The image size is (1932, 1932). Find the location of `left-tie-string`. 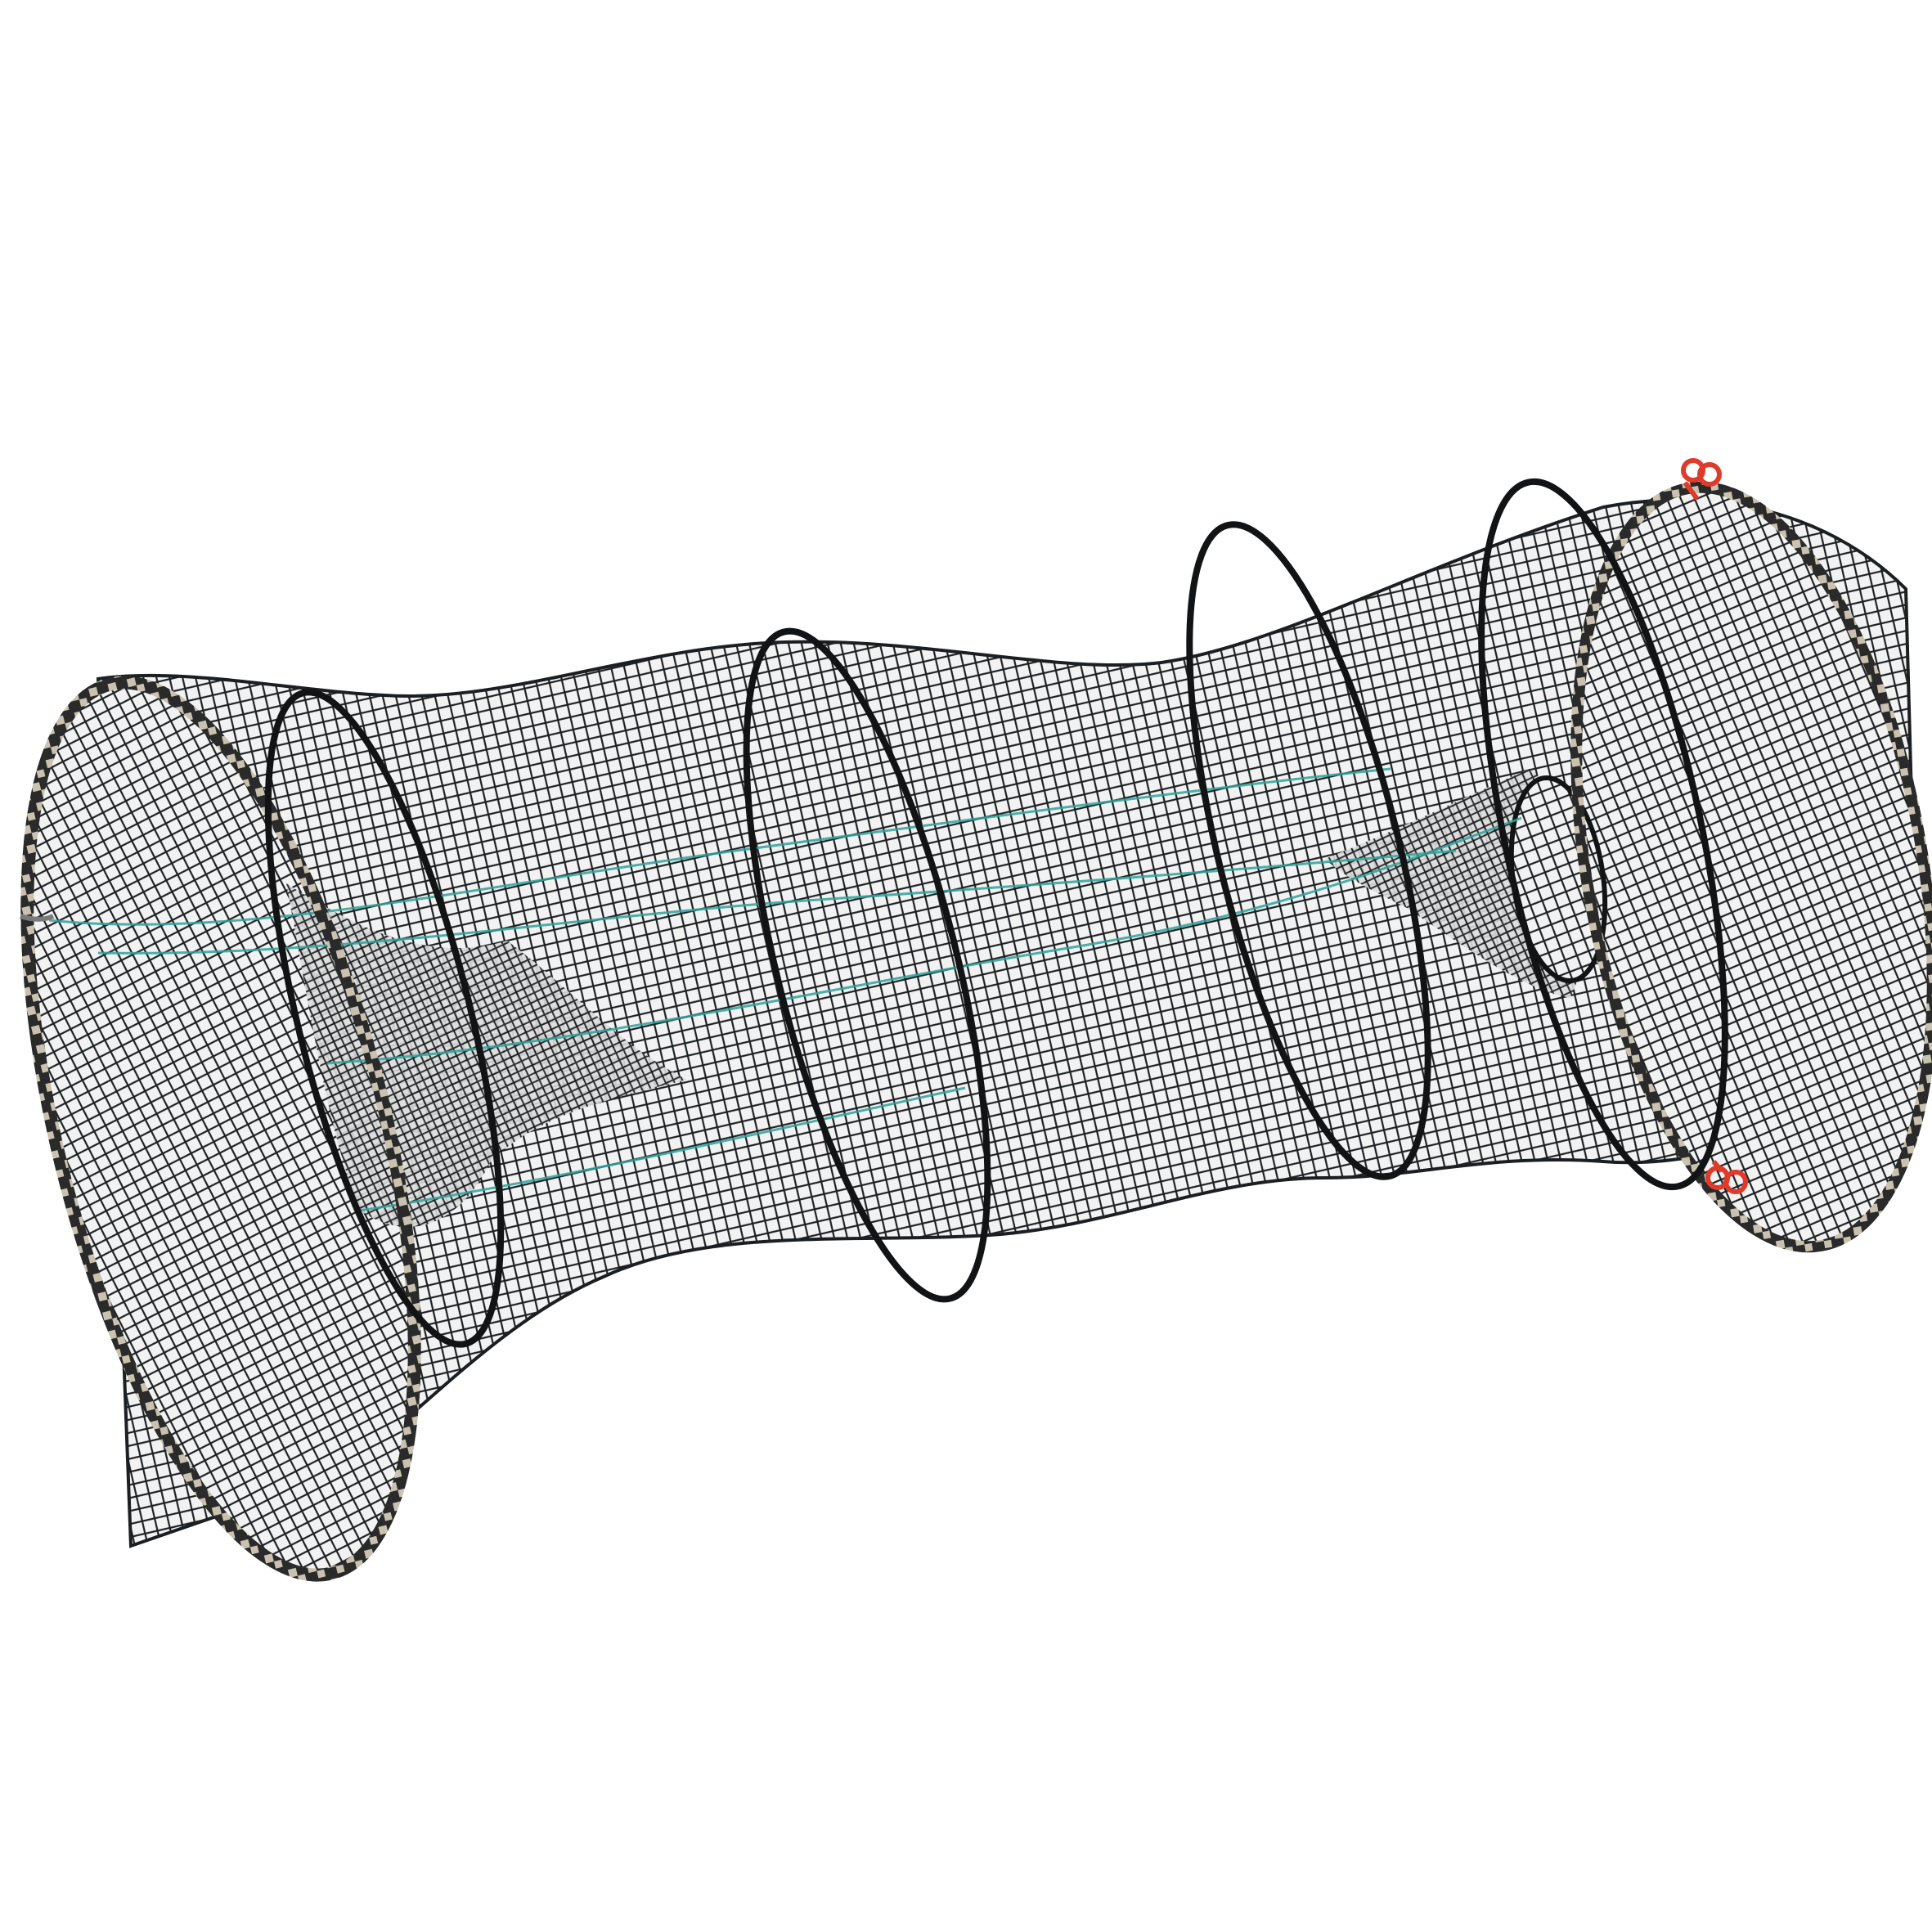

left-tie-string is located at coordinates (38, 918).